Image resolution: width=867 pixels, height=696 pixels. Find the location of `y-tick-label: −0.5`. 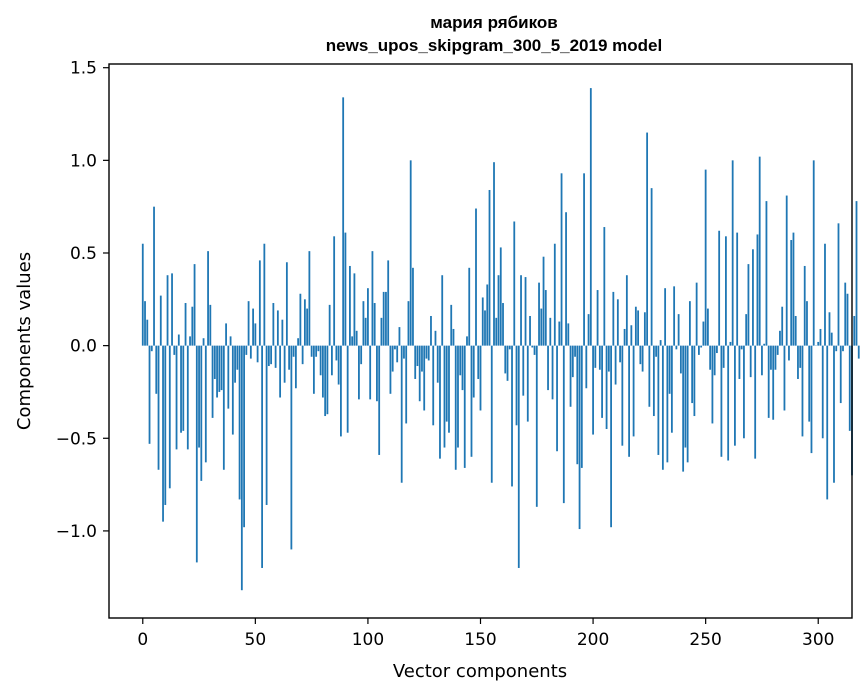

y-tick-label: −0.5 is located at coordinates (76, 439).